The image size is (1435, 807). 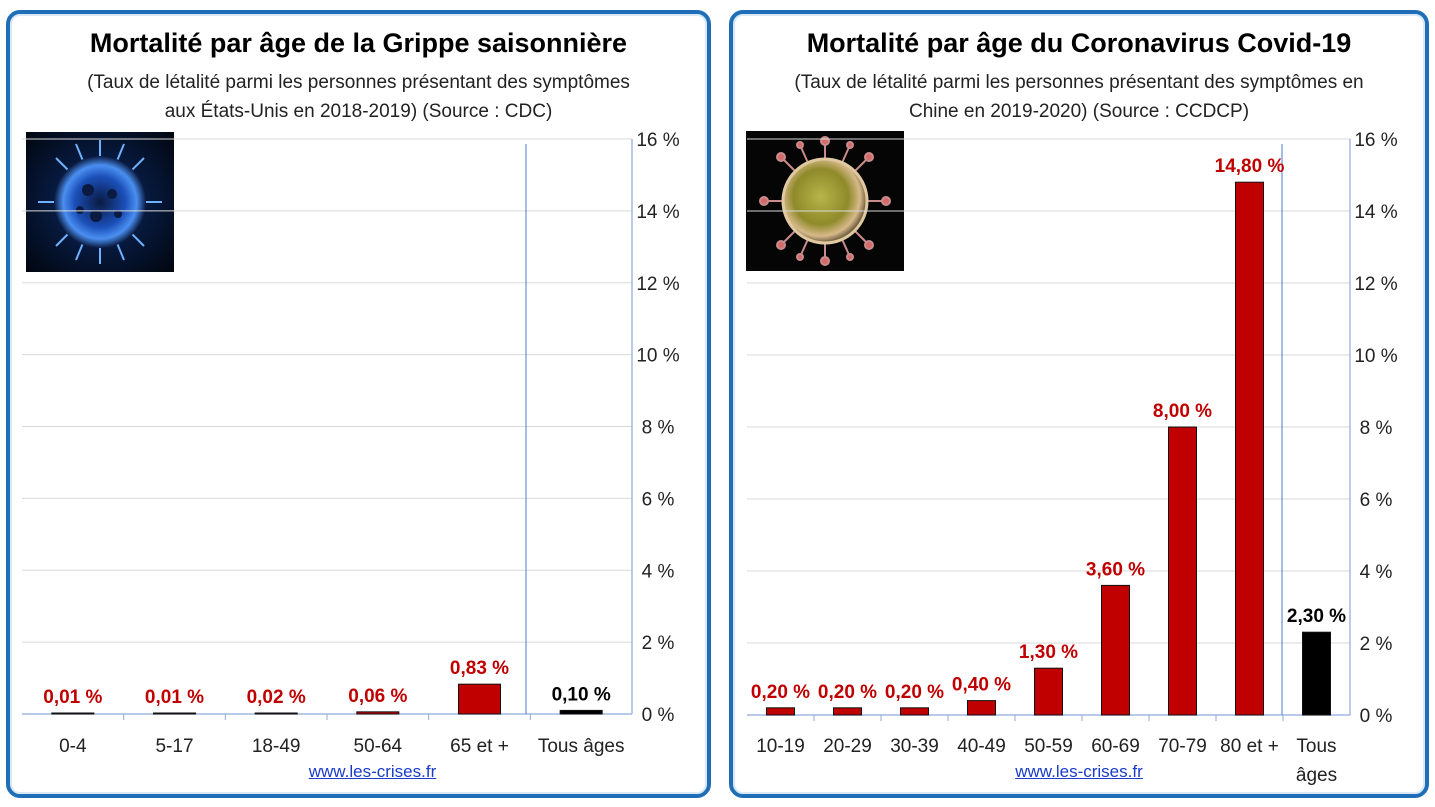 What do you see at coordinates (981, 746) in the screenshot?
I see `x-category-label: 40-49` at bounding box center [981, 746].